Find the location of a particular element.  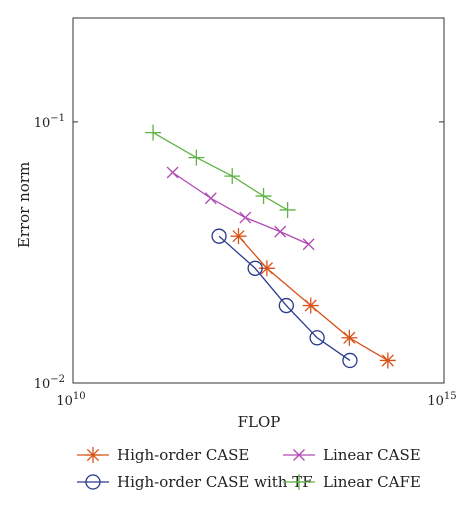

x-tick-label: 1010 is located at coordinates (70, 400).